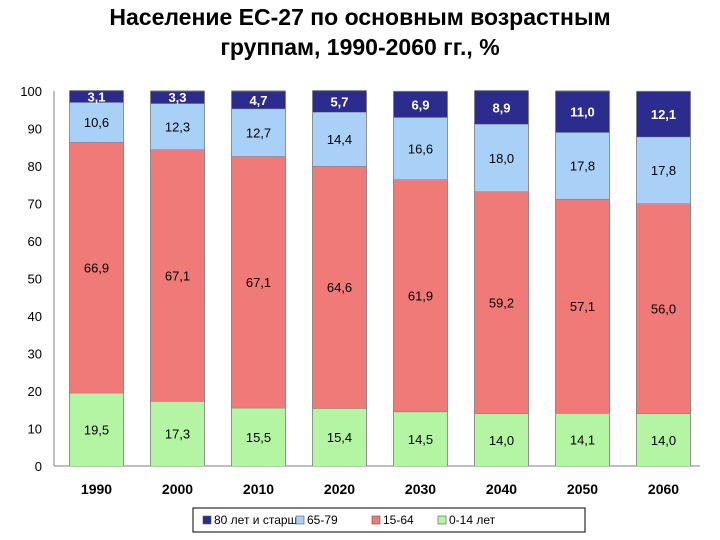 The image size is (720, 540). I want to click on data-label: 15,5, so click(258, 437).